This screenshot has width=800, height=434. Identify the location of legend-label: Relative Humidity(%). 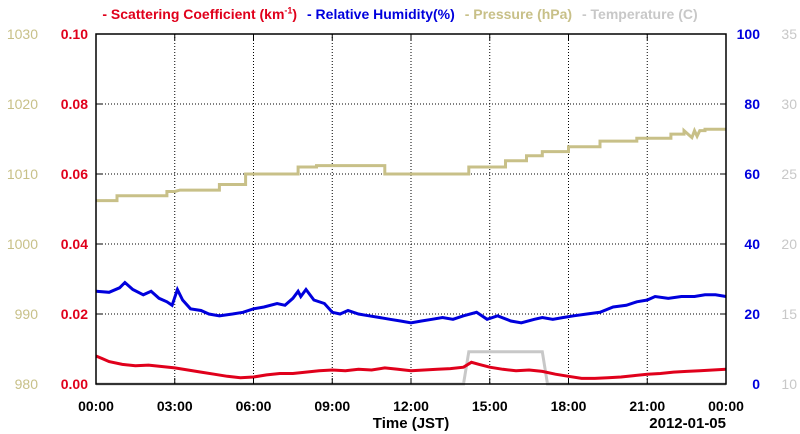
(385, 13).